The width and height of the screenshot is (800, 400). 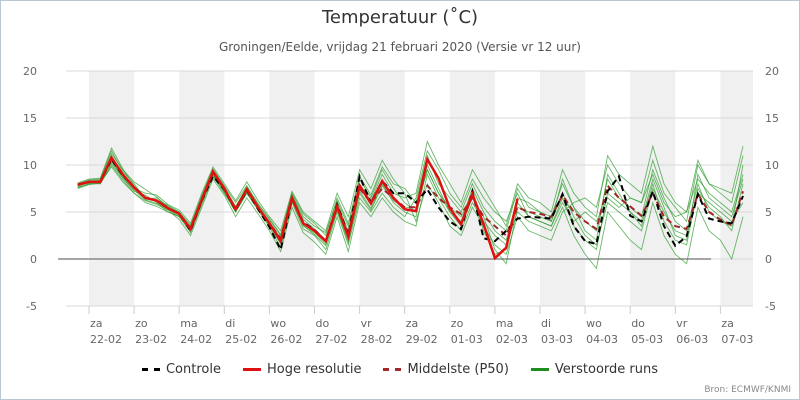 What do you see at coordinates (150, 369) in the screenshot?
I see `legend-swatch-control` at bounding box center [150, 369].